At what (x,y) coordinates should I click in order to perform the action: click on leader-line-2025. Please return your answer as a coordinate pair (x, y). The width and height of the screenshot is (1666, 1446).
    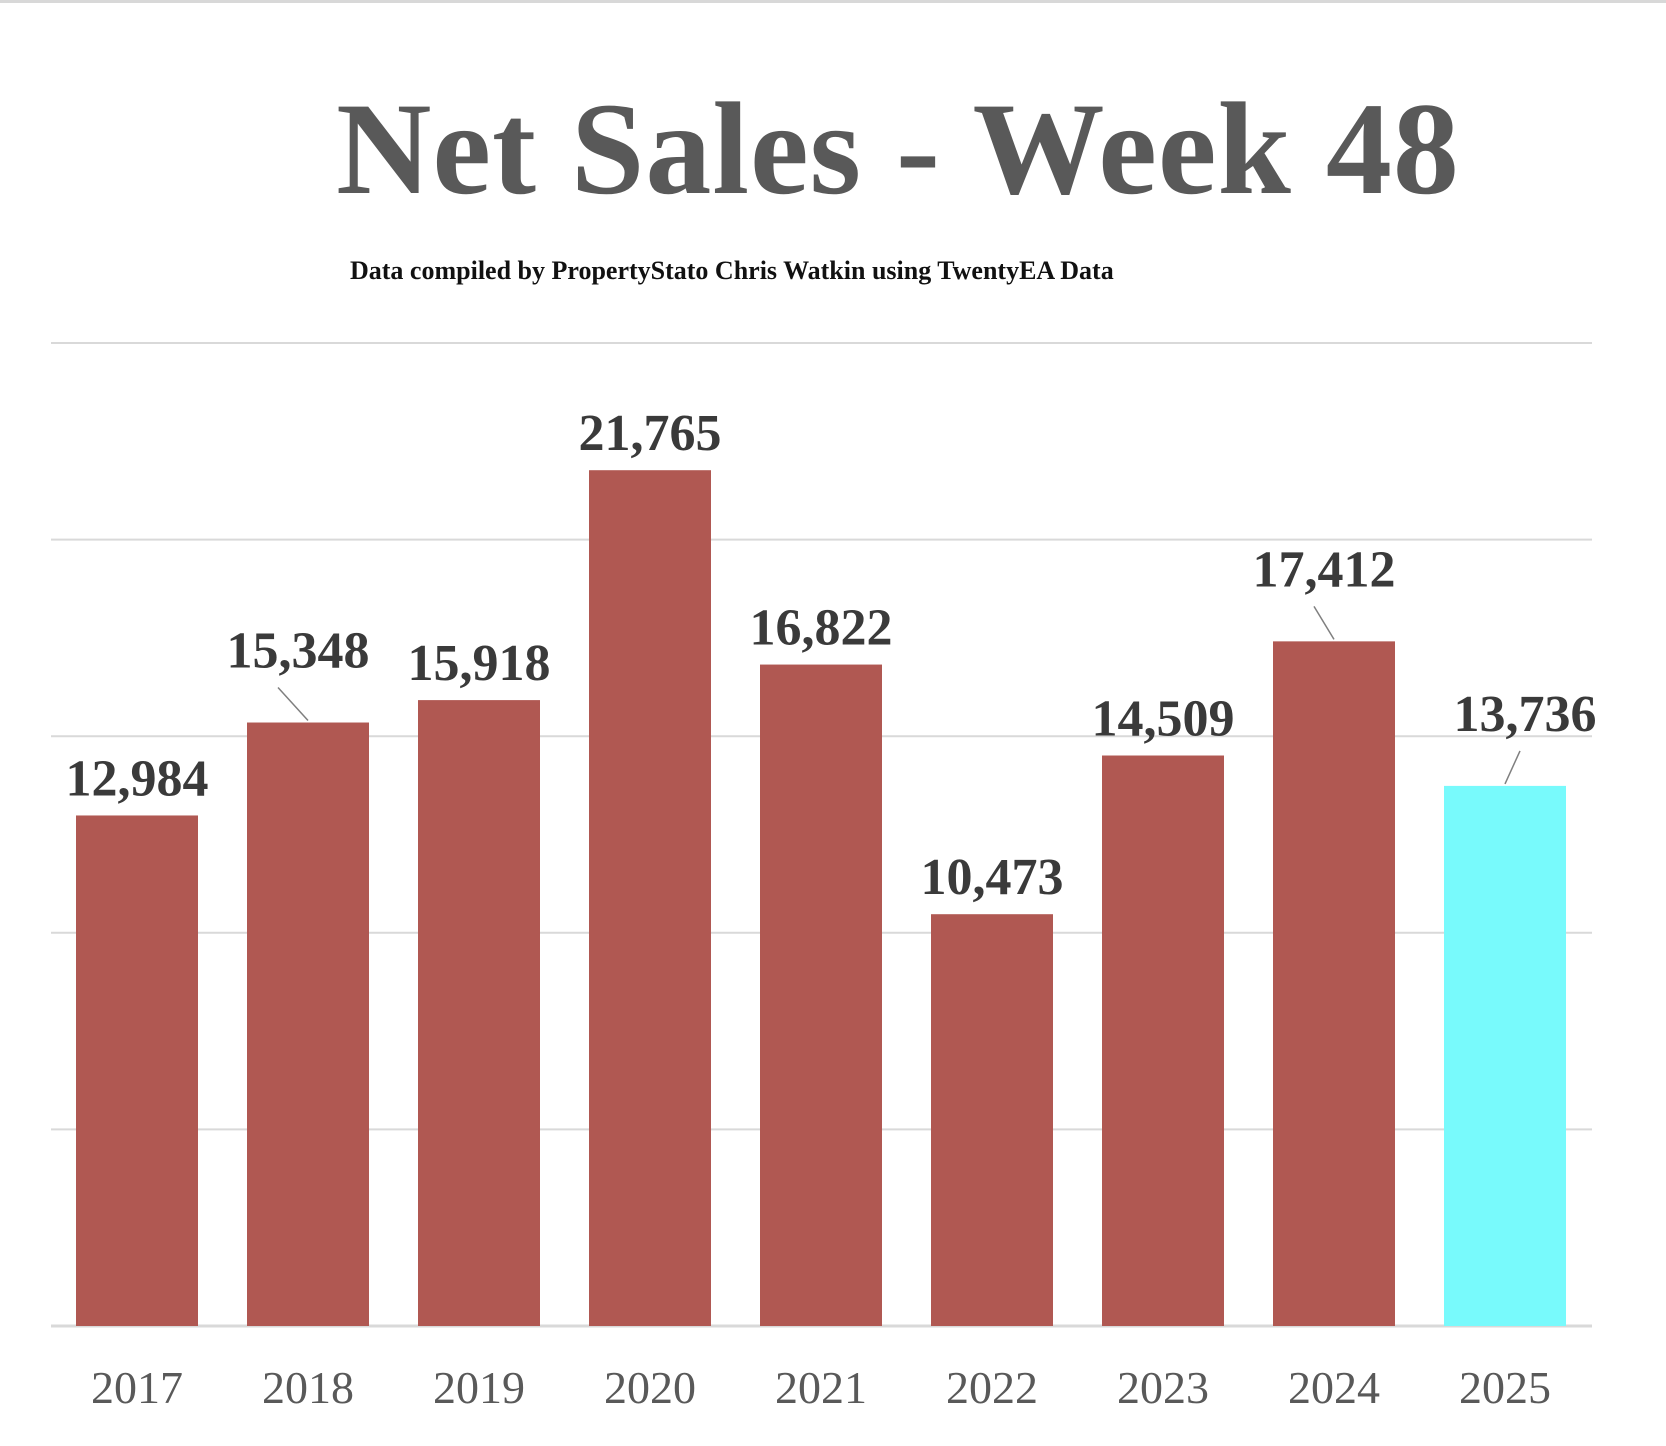
    Looking at the image, I should click on (1512, 767).